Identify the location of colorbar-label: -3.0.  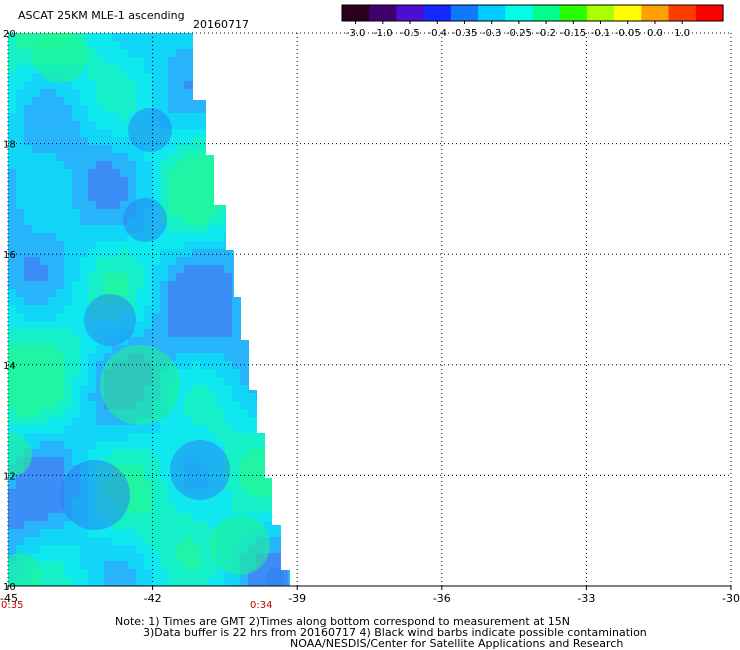
(356, 33).